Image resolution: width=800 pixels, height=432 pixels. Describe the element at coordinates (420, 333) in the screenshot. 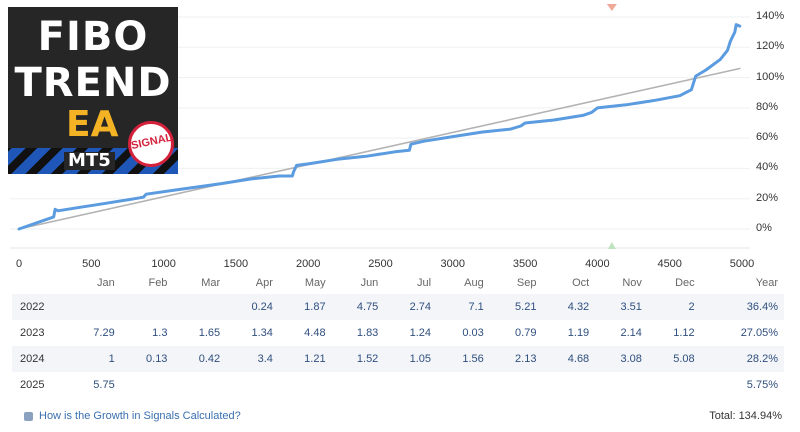

I see `month-value-cell: 1.24` at that location.